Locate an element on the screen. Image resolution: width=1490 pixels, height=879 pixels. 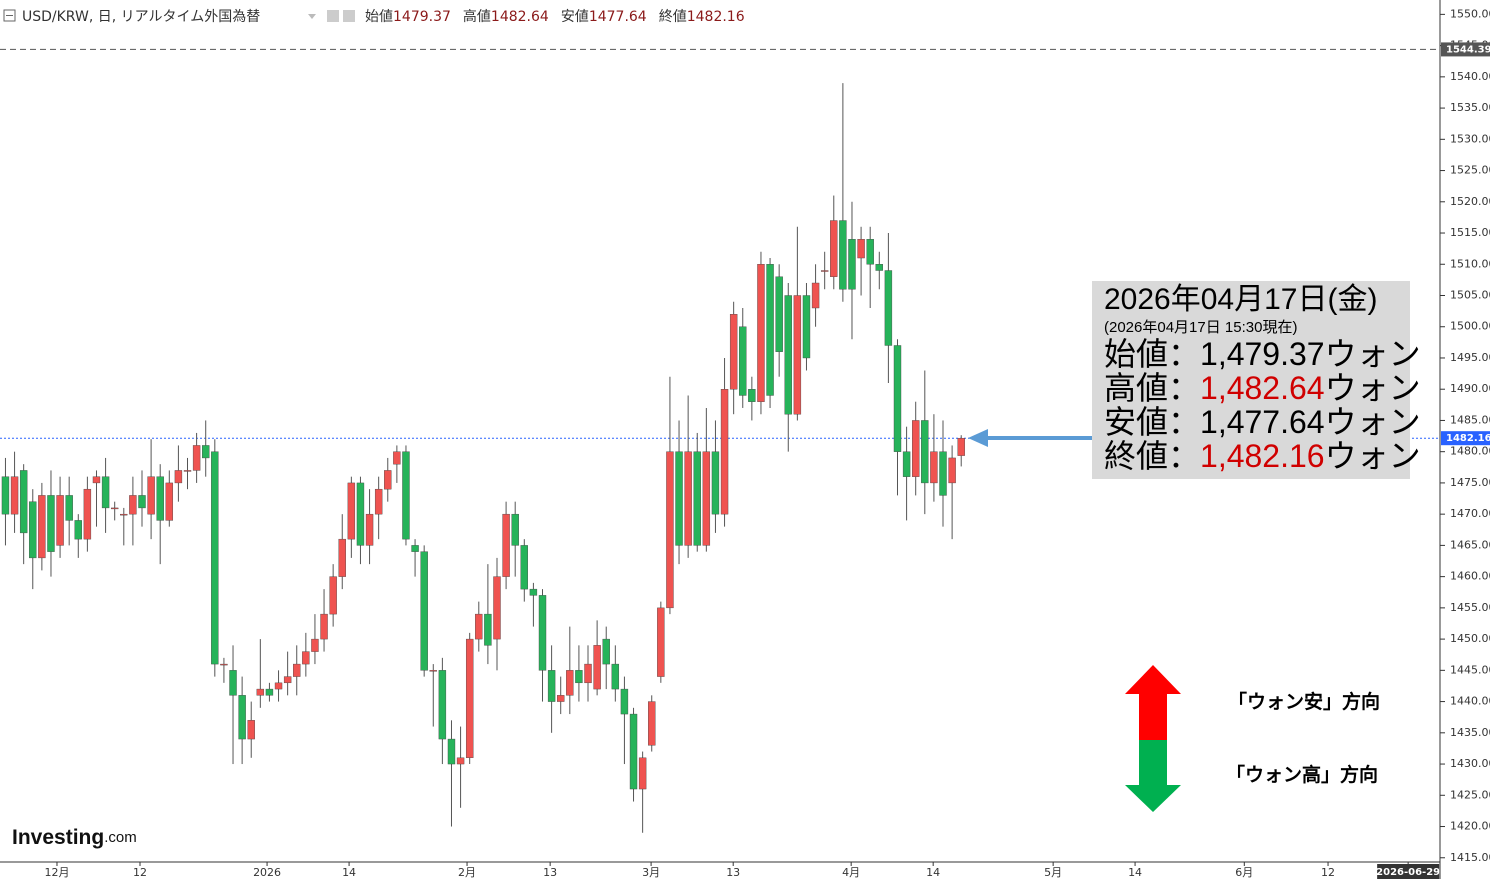
arrow-label: 「ウォン高」方向 is located at coordinates (1302, 774).